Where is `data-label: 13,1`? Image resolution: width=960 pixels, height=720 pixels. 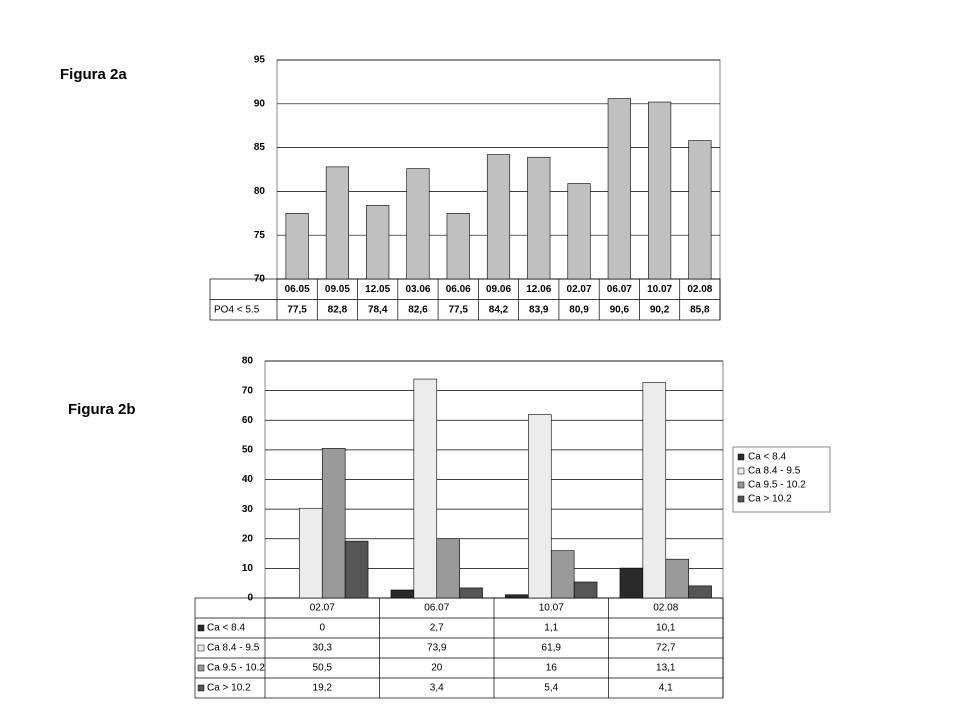 data-label: 13,1 is located at coordinates (666, 668).